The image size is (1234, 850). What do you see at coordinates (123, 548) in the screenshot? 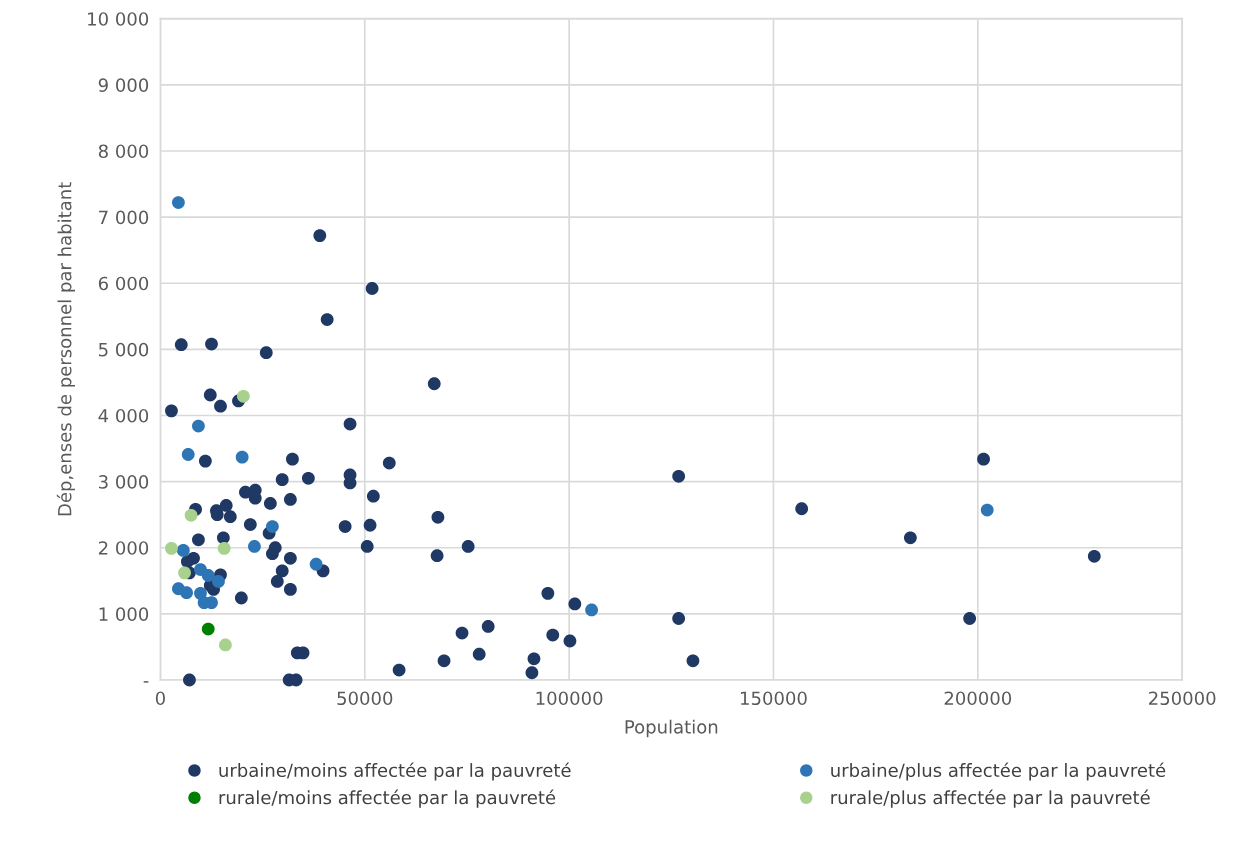
I see `y-tick-label: 2 000` at bounding box center [123, 548].